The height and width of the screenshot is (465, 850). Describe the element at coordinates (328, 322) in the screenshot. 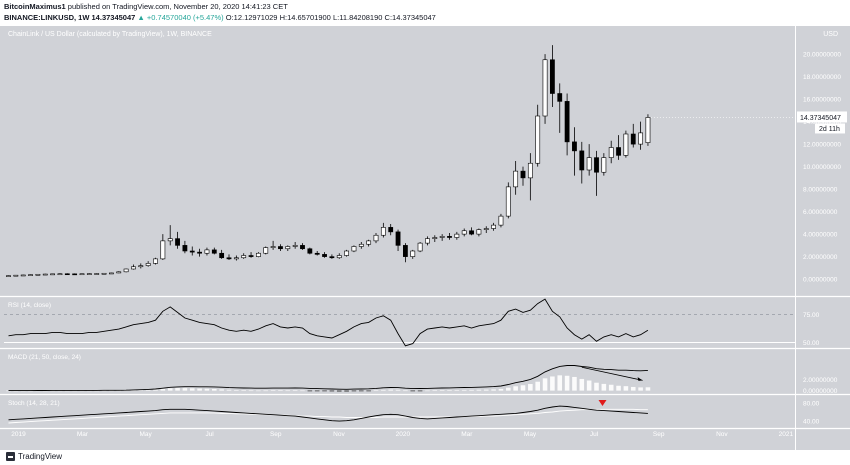

I see `rsi-line` at that location.